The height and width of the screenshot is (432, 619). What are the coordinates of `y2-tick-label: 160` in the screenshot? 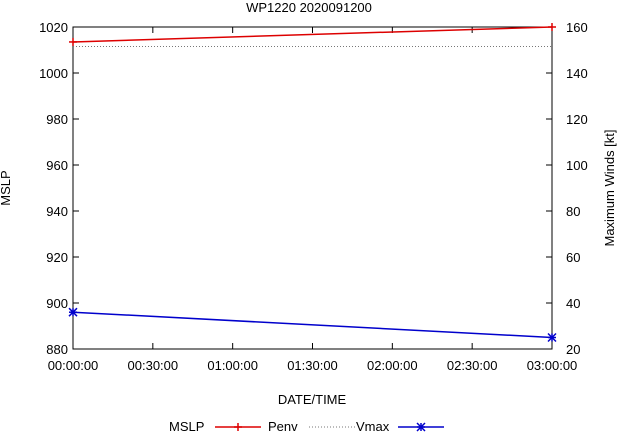 It's located at (577, 27).